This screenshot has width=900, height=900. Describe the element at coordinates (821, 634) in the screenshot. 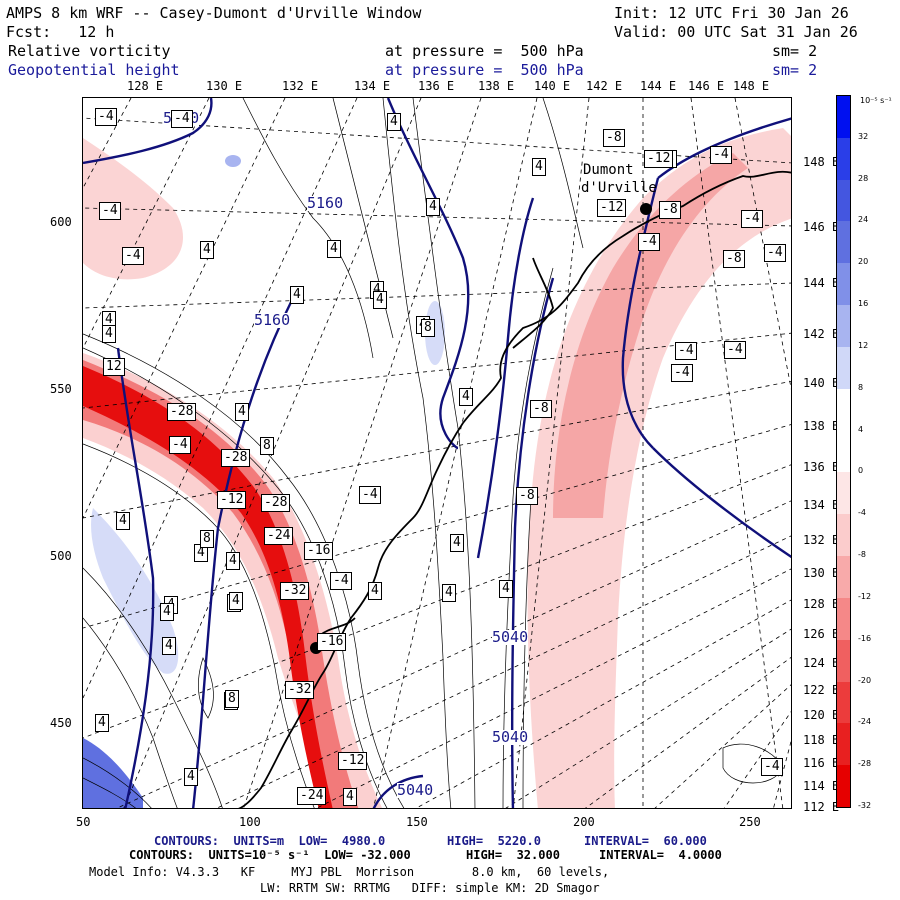

I see `lon-label: 126 E` at that location.